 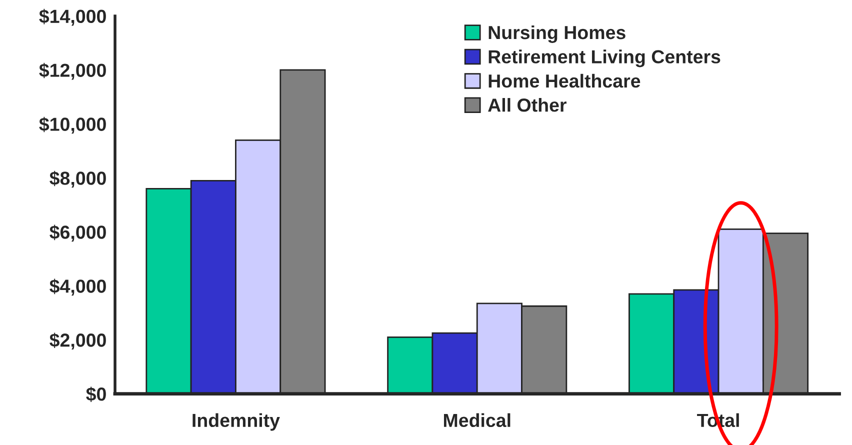 I want to click on y-tick-label: $0, so click(x=96, y=394).